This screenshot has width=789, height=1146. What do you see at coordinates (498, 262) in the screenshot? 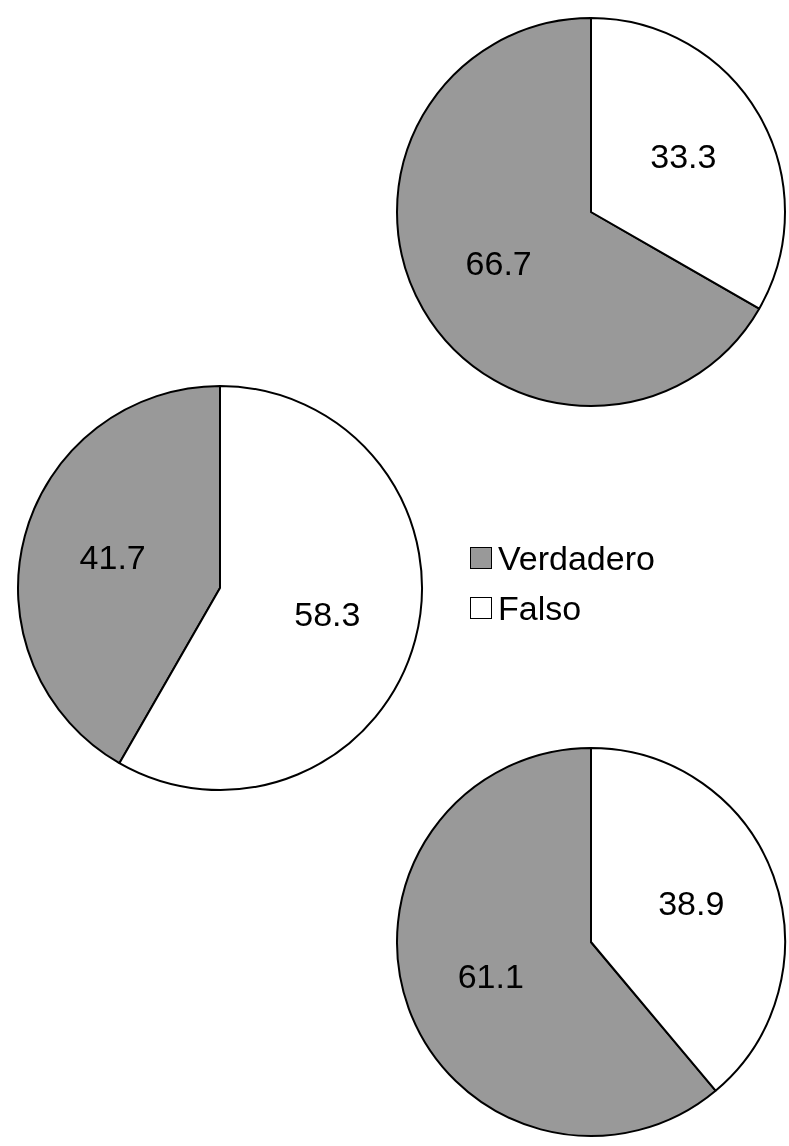
I see `data-label: 66.7` at bounding box center [498, 262].